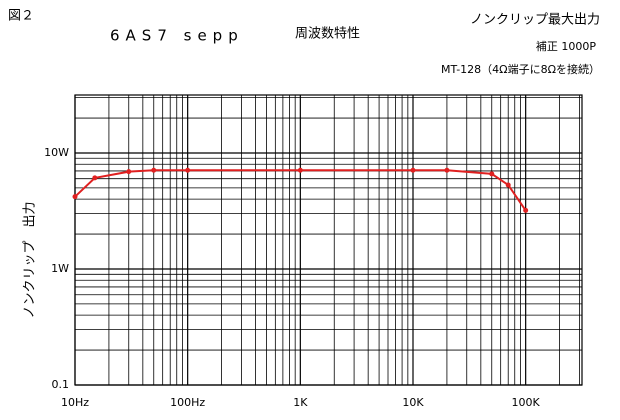 This screenshot has height=420, width=620. Describe the element at coordinates (526, 402) in the screenshot. I see `x-tick-label: 100K` at that location.